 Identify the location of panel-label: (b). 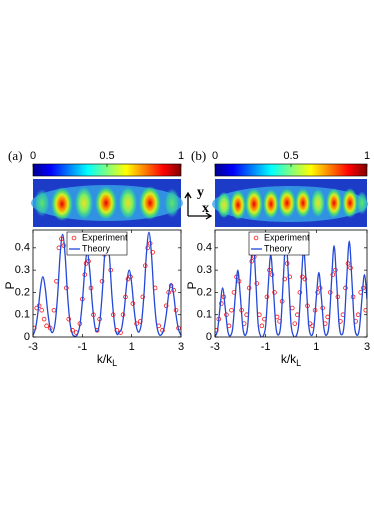
(198, 155).